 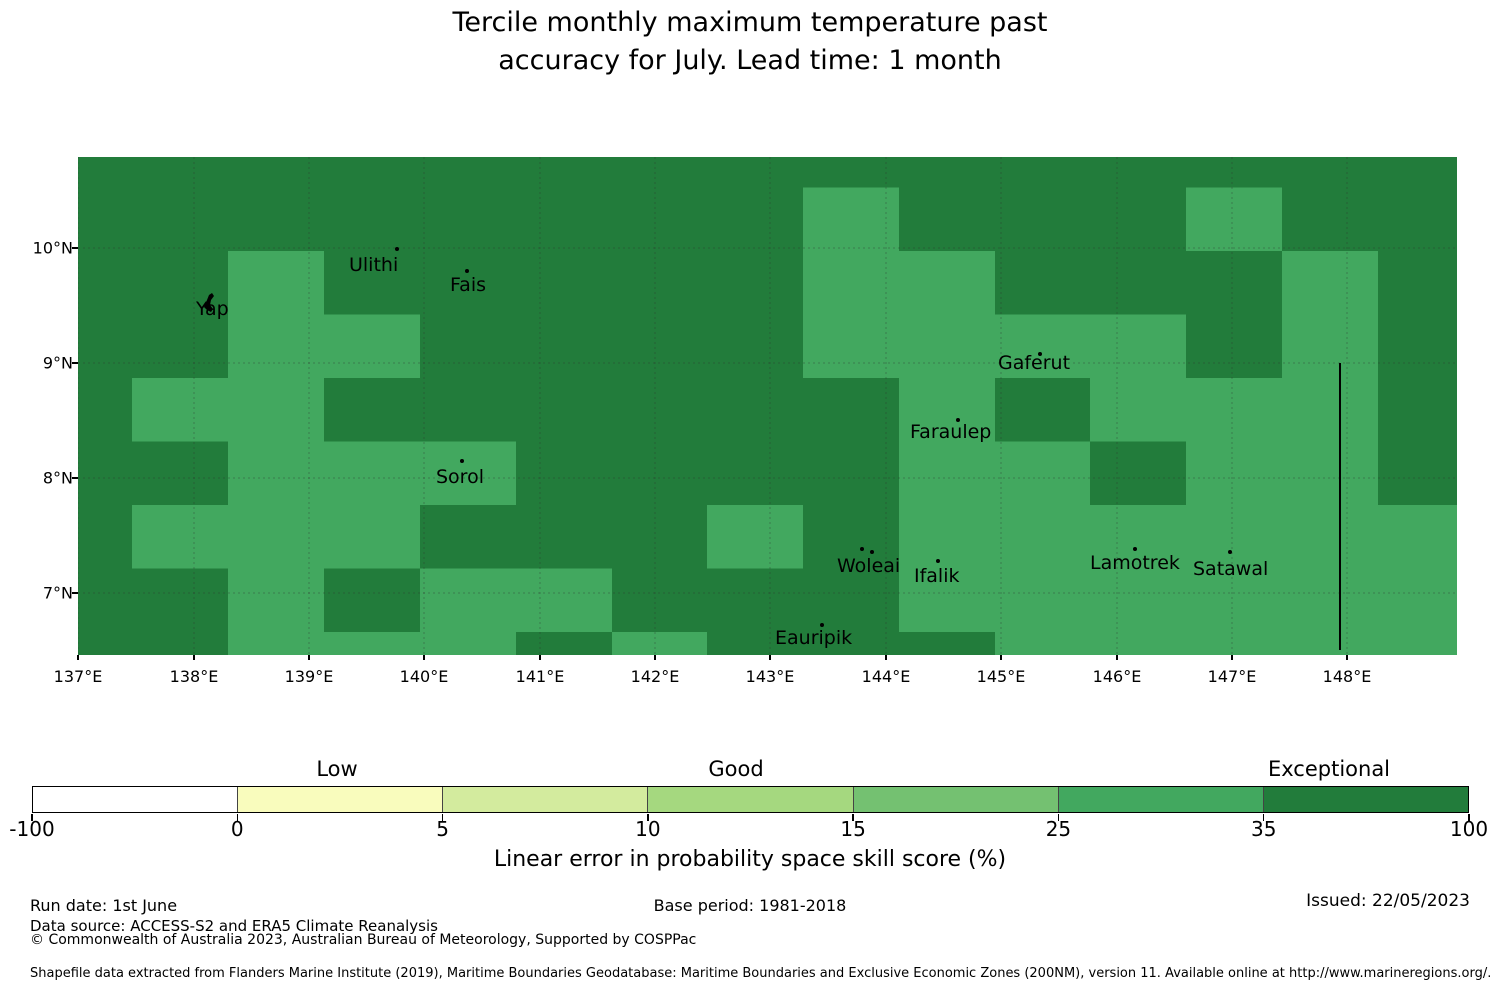 I want to click on x-axis-tick-label: 140°E, so click(x=424, y=676).